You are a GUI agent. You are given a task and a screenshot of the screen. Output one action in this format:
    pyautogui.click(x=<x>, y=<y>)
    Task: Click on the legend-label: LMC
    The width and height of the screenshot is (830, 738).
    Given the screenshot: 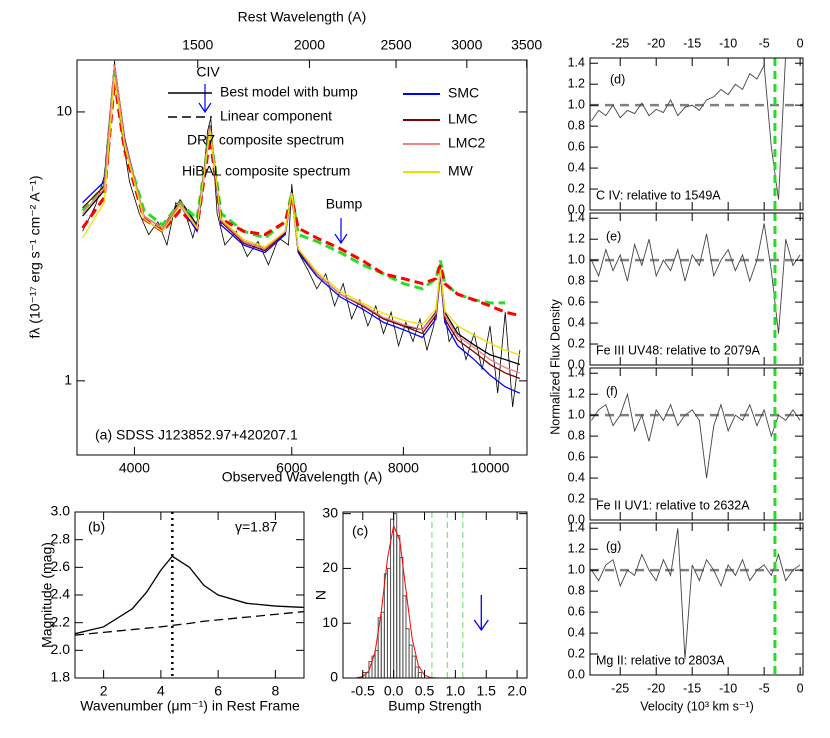 What is the action you would take?
    pyautogui.click(x=463, y=119)
    